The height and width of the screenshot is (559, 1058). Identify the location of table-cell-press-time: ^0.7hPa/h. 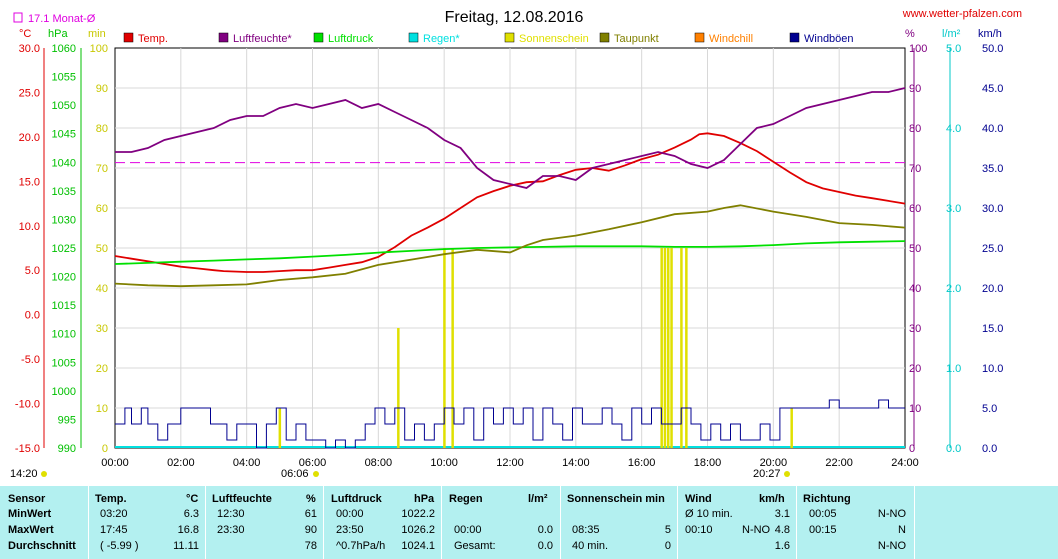
(361, 546).